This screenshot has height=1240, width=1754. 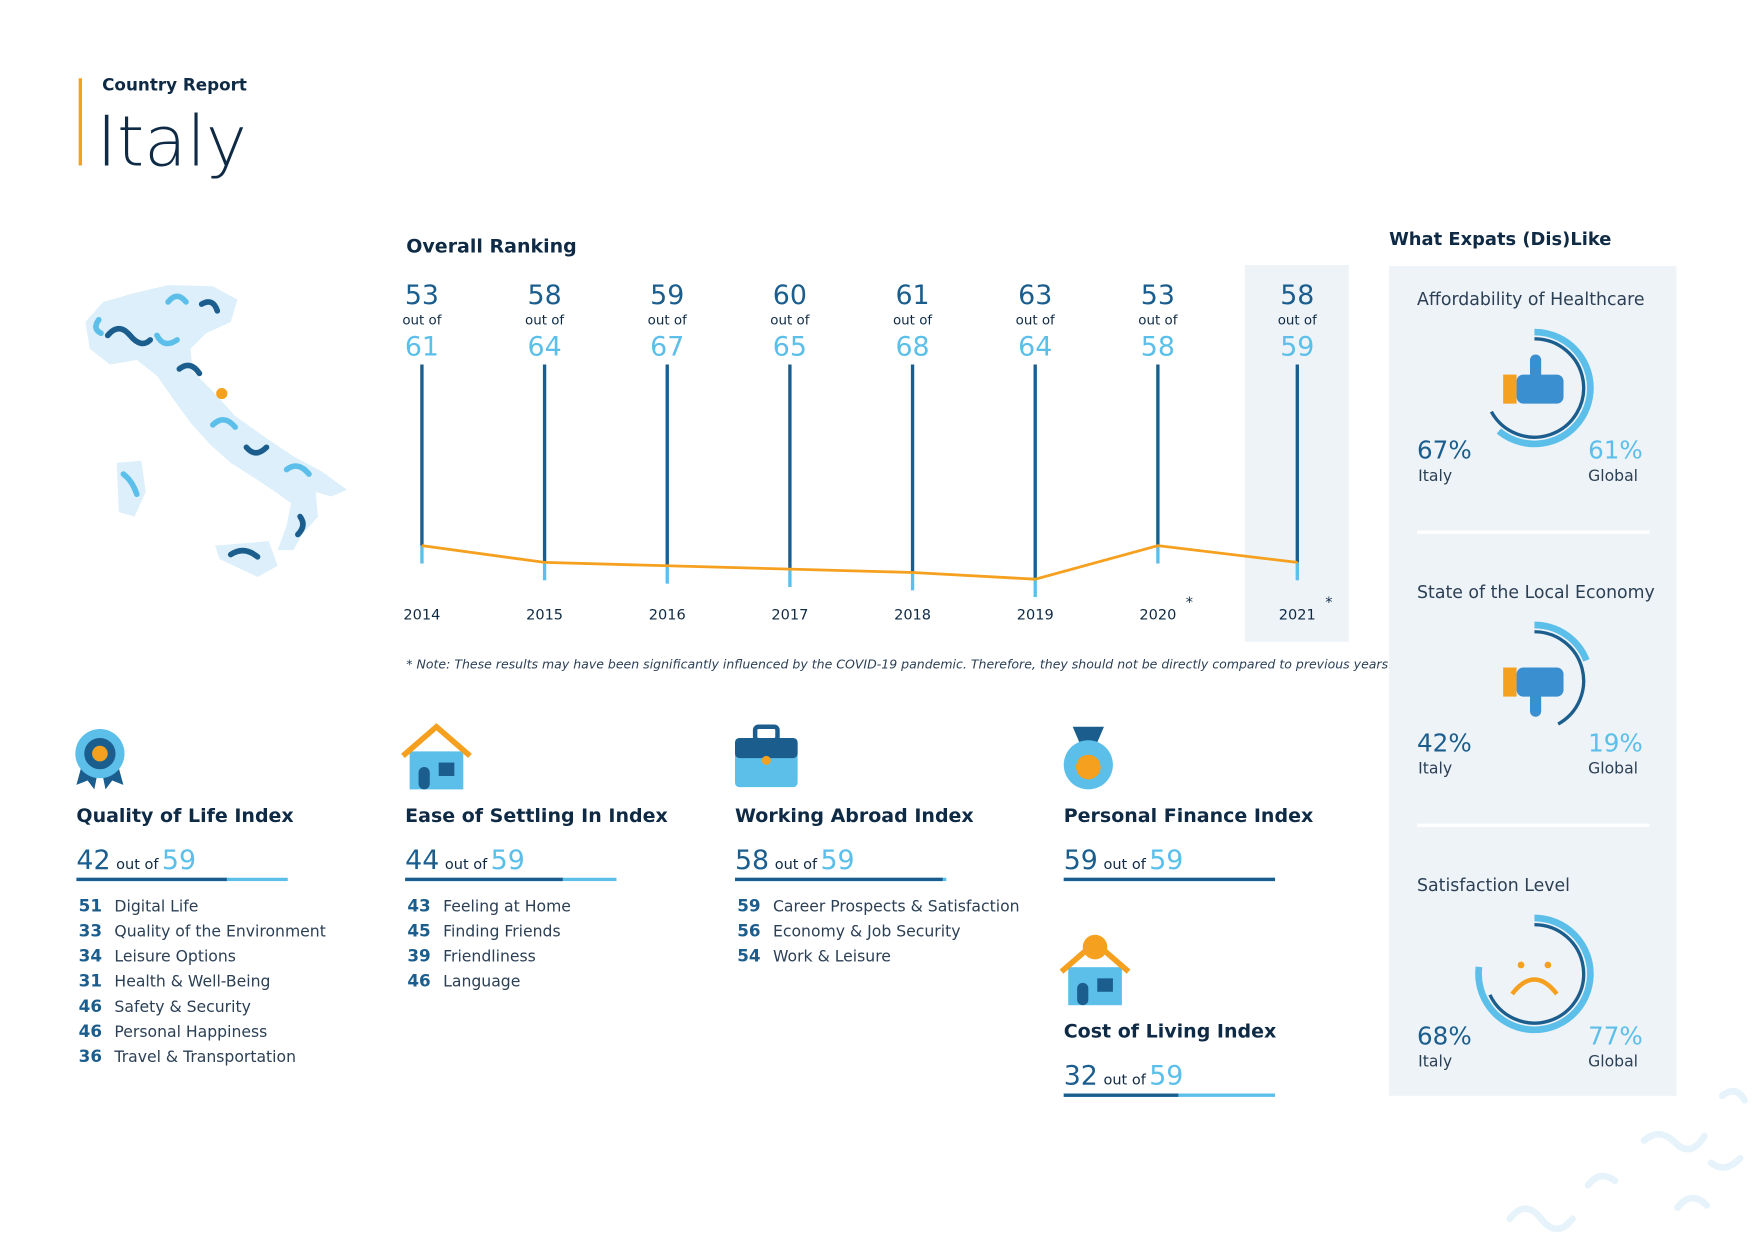 I want to click on rank-total: 61, so click(x=422, y=347).